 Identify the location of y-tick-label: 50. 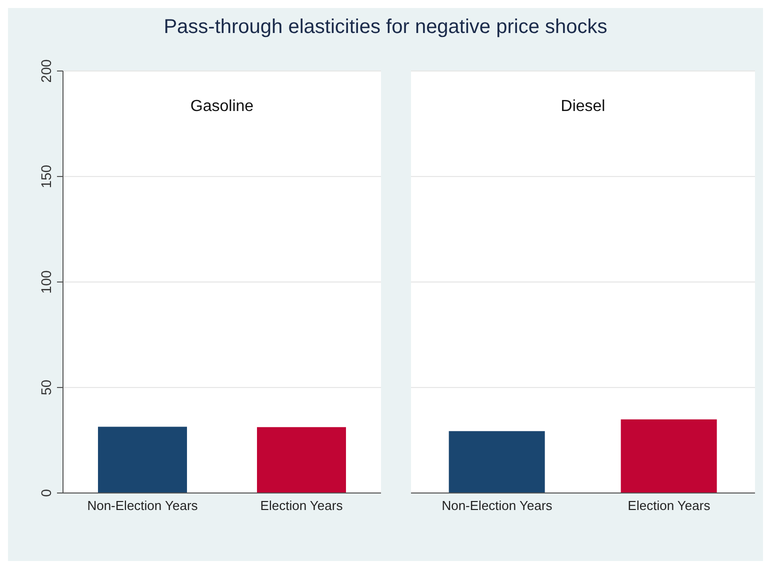
(46, 388).